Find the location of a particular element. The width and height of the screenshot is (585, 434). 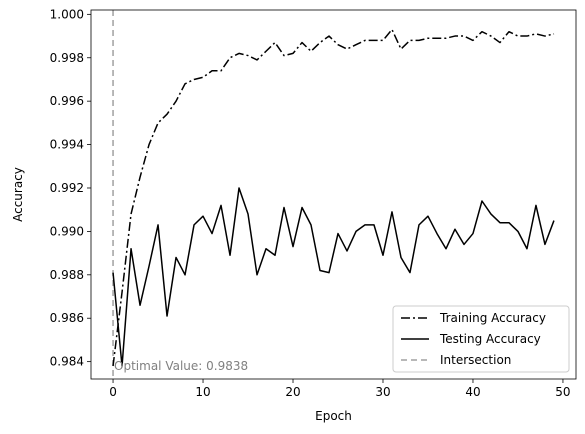

y-tick-label: 0.984 is located at coordinates (67, 362).